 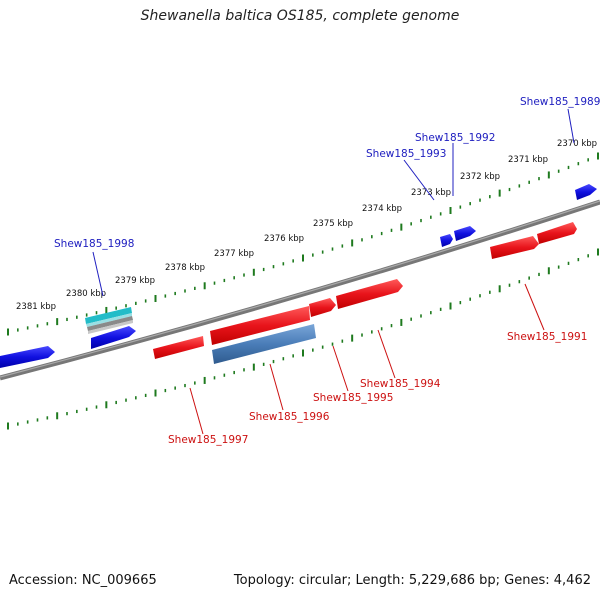 What do you see at coordinates (135, 281) in the screenshot?
I see `scale-label: 2379 kbp` at bounding box center [135, 281].